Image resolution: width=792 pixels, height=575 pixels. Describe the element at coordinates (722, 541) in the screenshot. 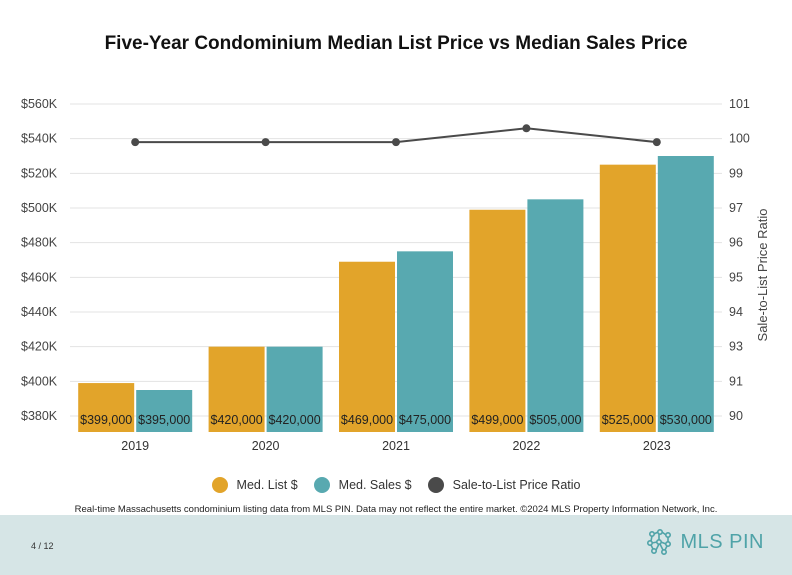

I see `logo-text: MLS PIN` at that location.